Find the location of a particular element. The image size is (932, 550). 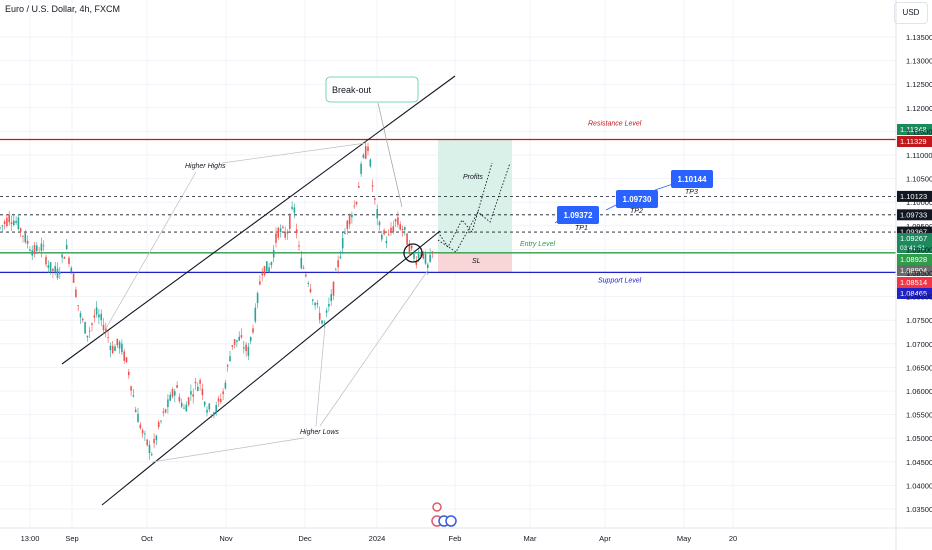

y-tick-label: 1.06500 is located at coordinates (919, 367).